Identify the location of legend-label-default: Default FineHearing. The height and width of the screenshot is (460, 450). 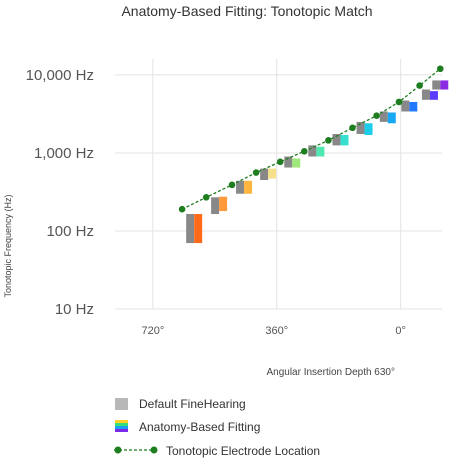
(192, 404).